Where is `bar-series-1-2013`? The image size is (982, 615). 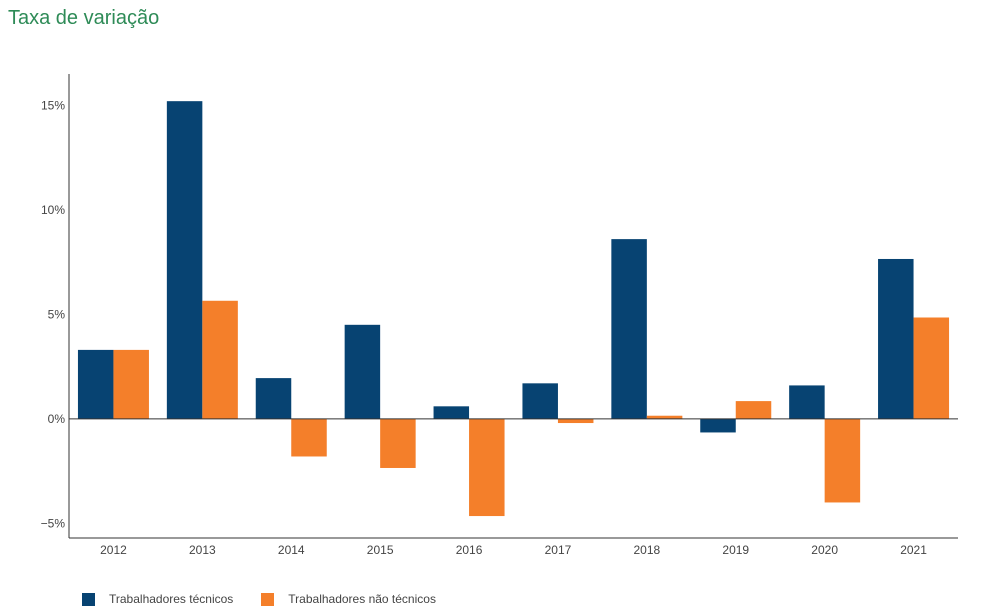 bar-series-1-2013 is located at coordinates (184, 260).